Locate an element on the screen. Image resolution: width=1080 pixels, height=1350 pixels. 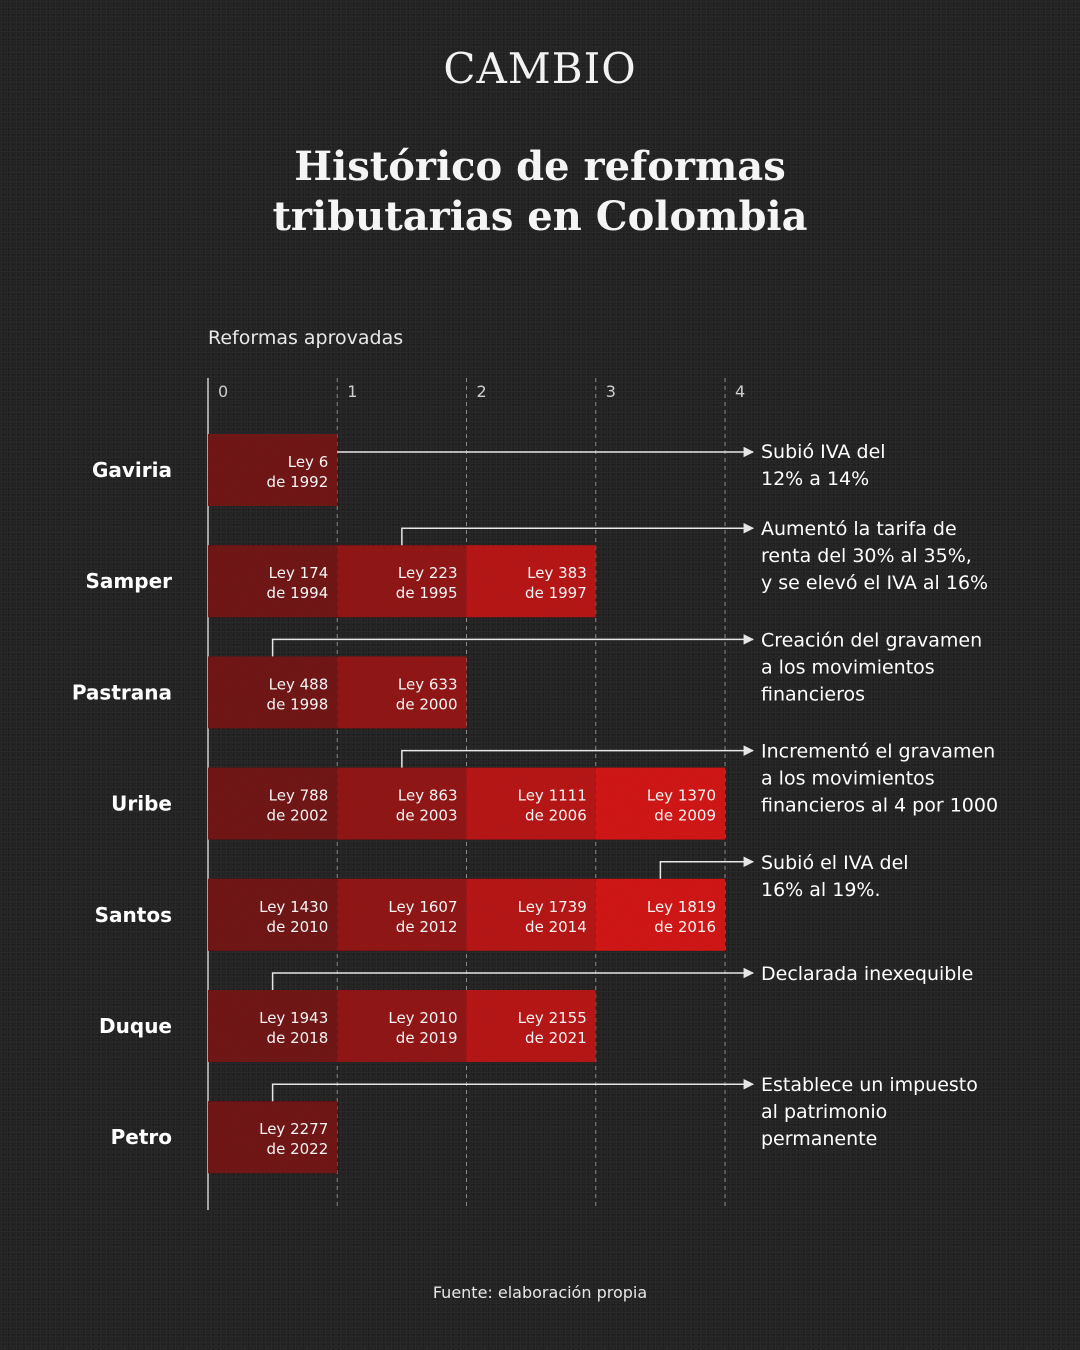
x-axis-ticks: 0 1 2 3 4 is located at coordinates (481, 391).